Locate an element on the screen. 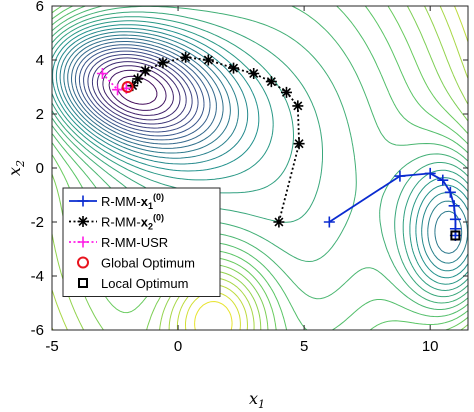 This screenshot has width=474, height=412. x-tick-label: -5 is located at coordinates (51, 346).